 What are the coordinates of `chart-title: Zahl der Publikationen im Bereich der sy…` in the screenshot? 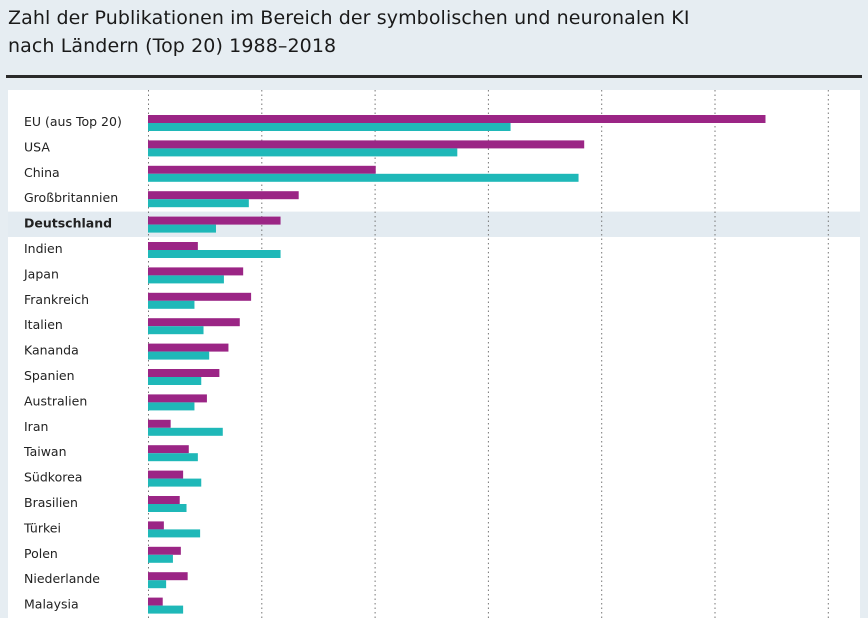 It's located at (433, 32).